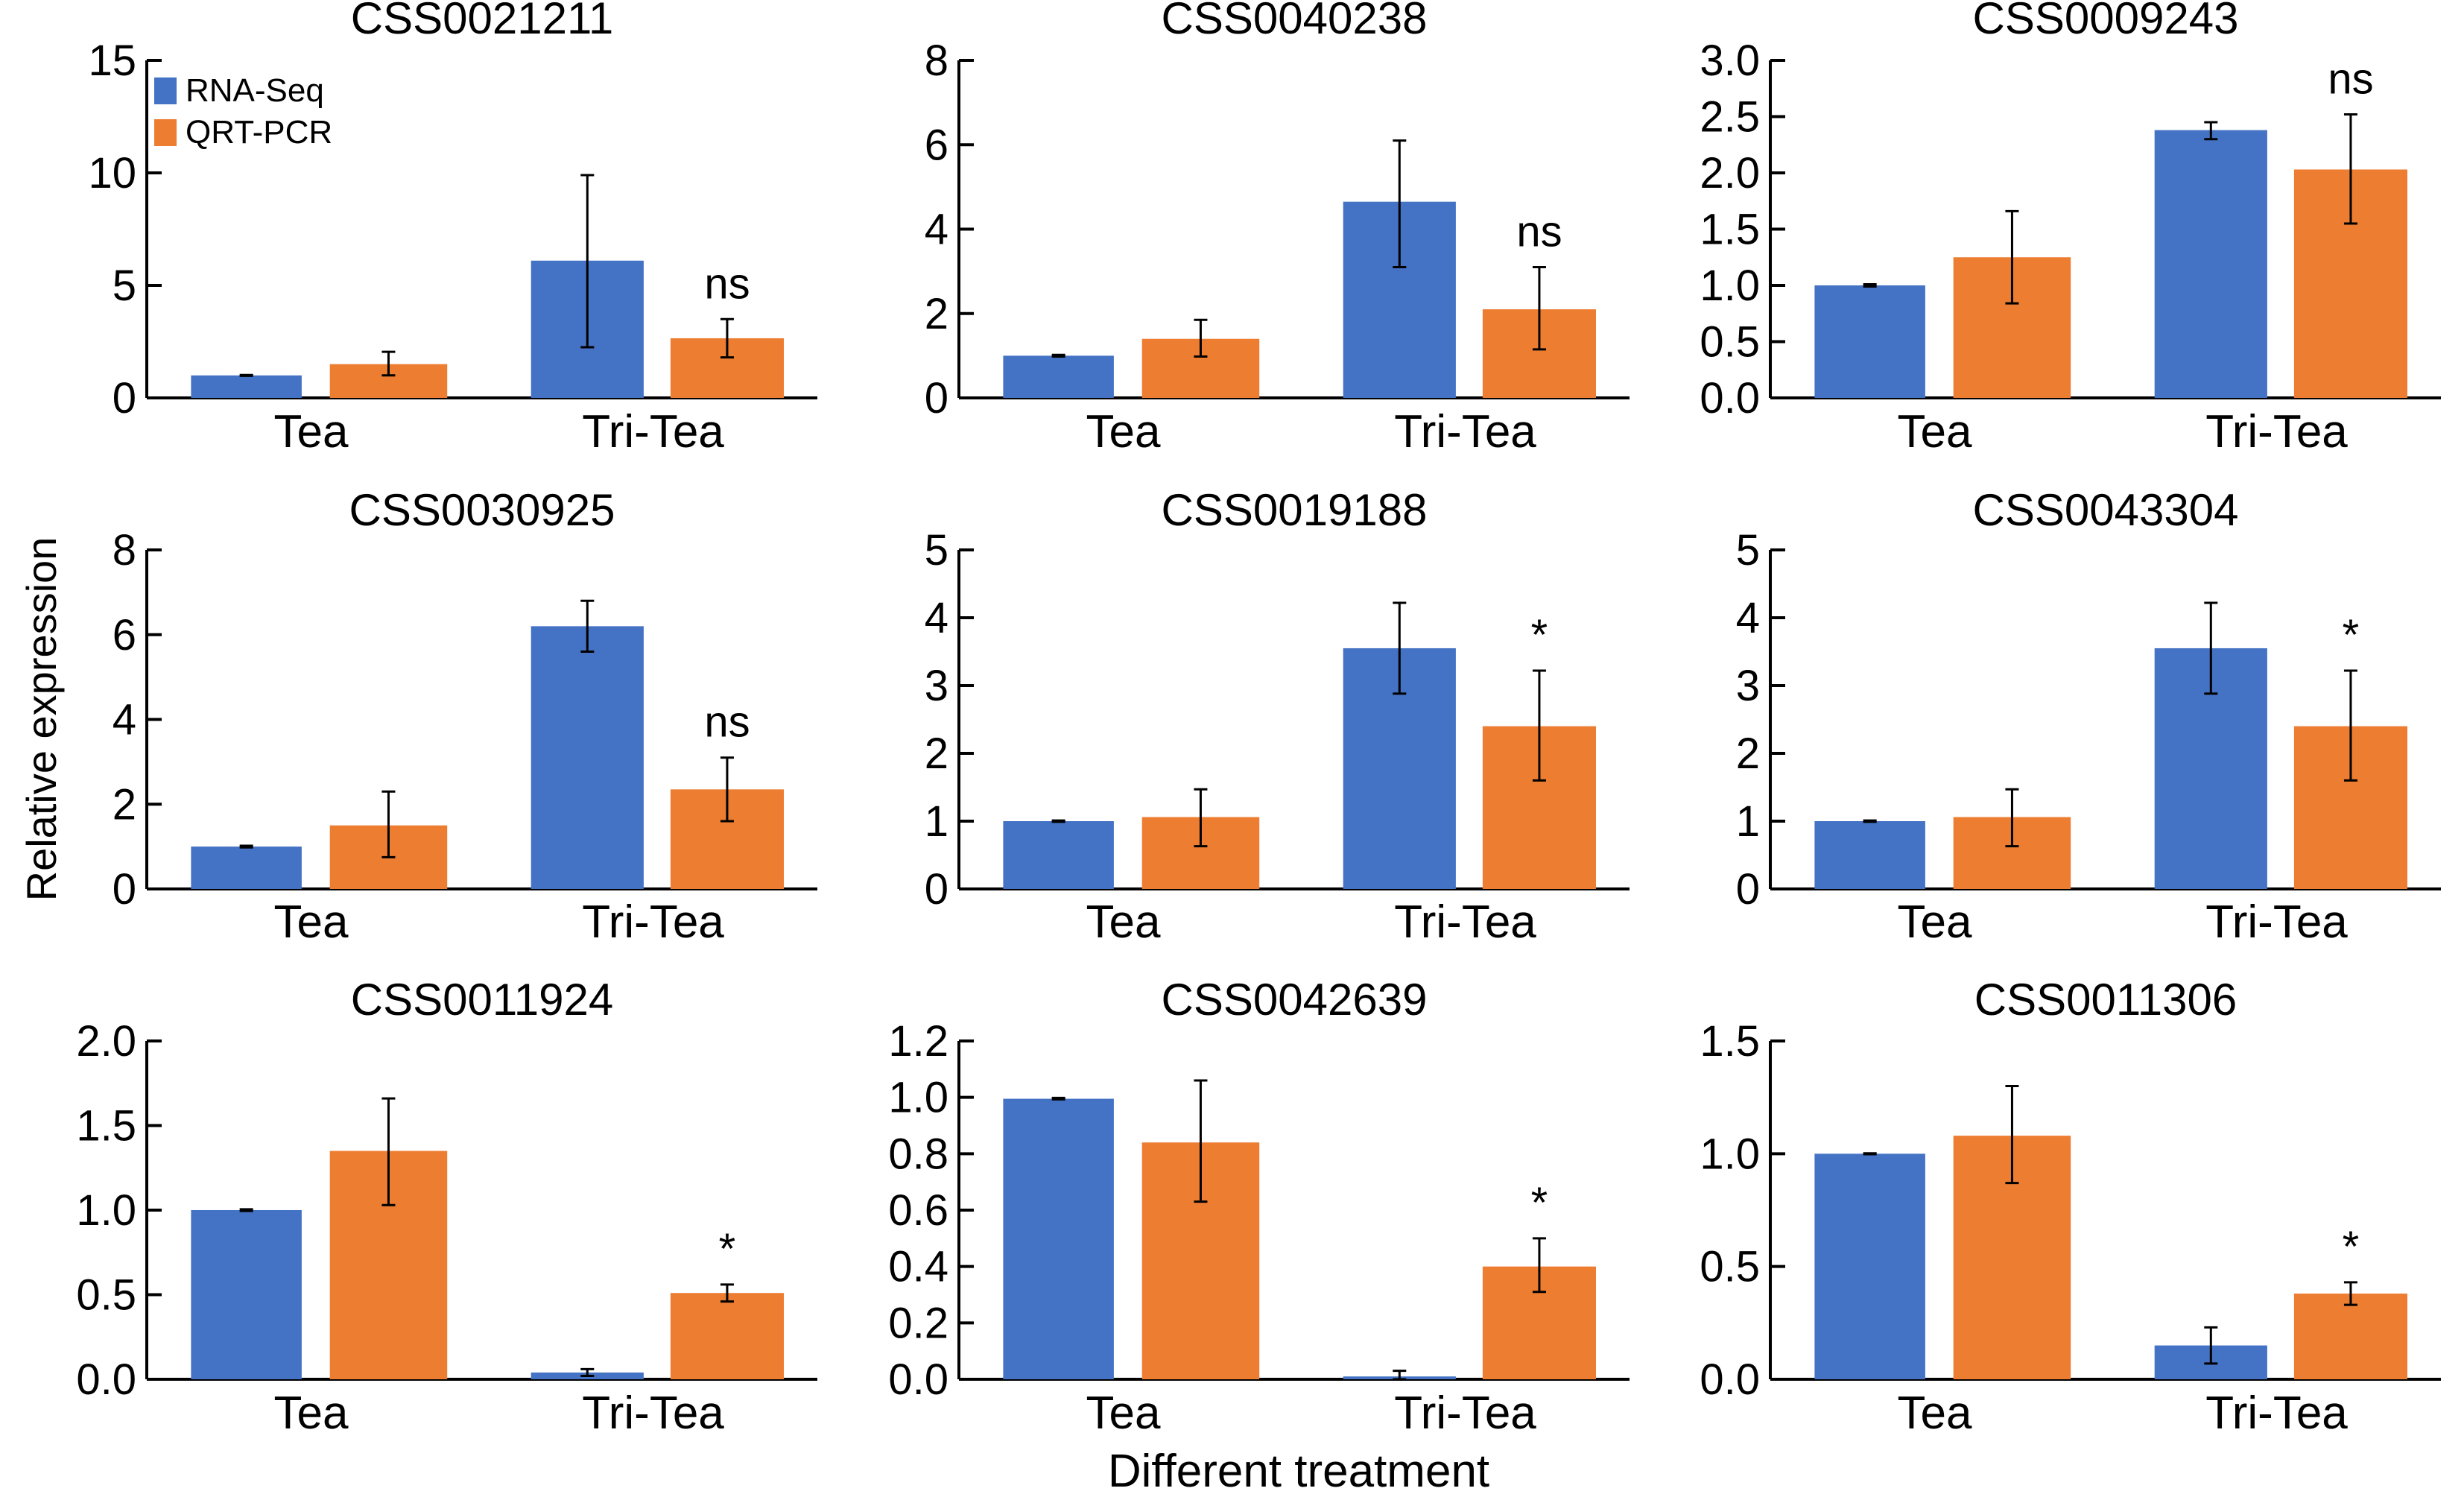 The height and width of the screenshot is (1497, 2464). I want to click on panel: CSS0043304 0 1 2 3 4 5 Tea Tri-Tea *, so click(2088, 716).